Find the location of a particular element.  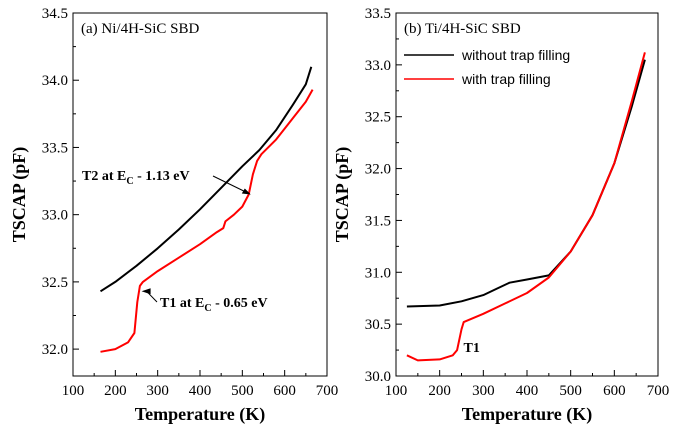

y-tick-label: 30.0 is located at coordinates (378, 377).